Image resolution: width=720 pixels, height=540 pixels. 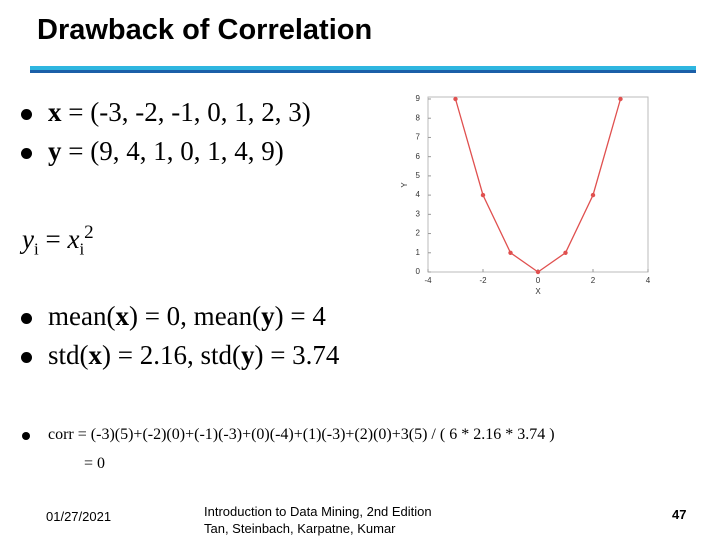 I want to click on x-tick-label: -4, so click(x=428, y=280).